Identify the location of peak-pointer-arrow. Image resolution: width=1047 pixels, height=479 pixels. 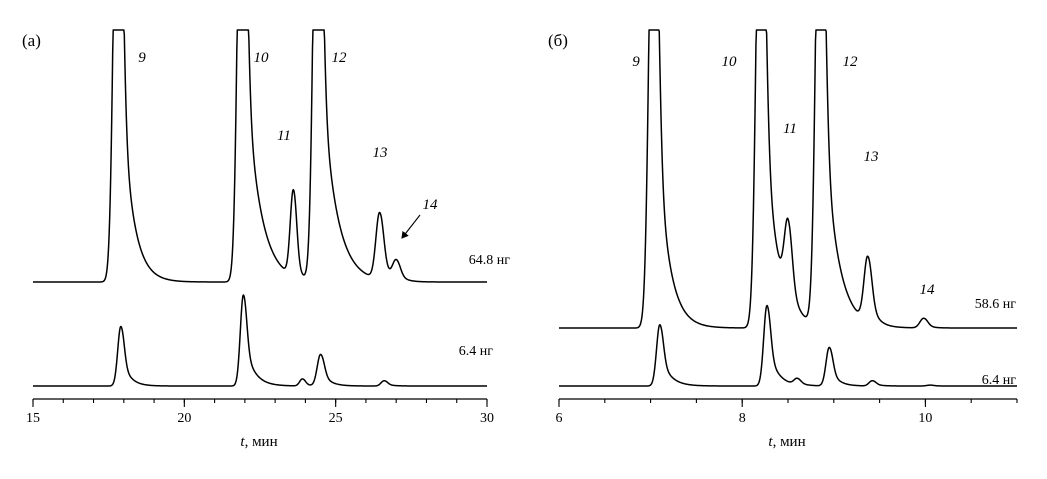
(411, 226).